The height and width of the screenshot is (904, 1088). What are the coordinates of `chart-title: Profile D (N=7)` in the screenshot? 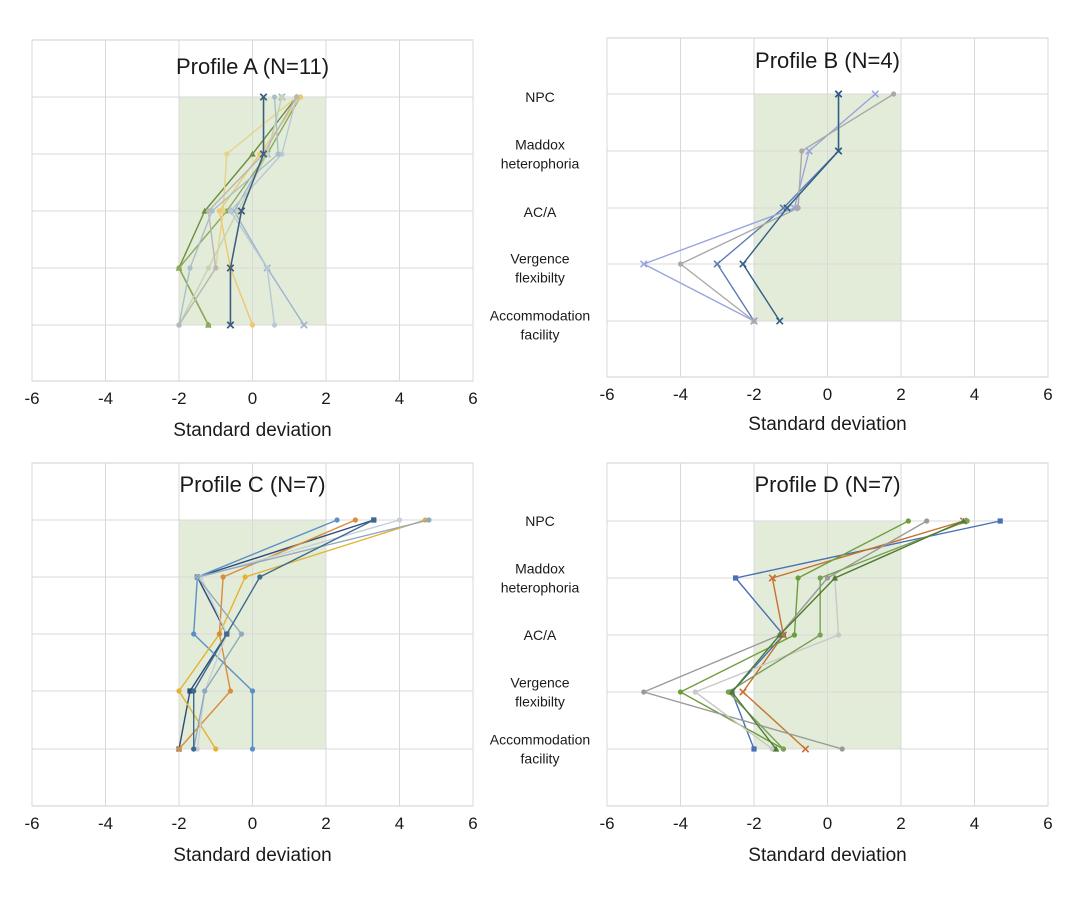 It's located at (827, 484).